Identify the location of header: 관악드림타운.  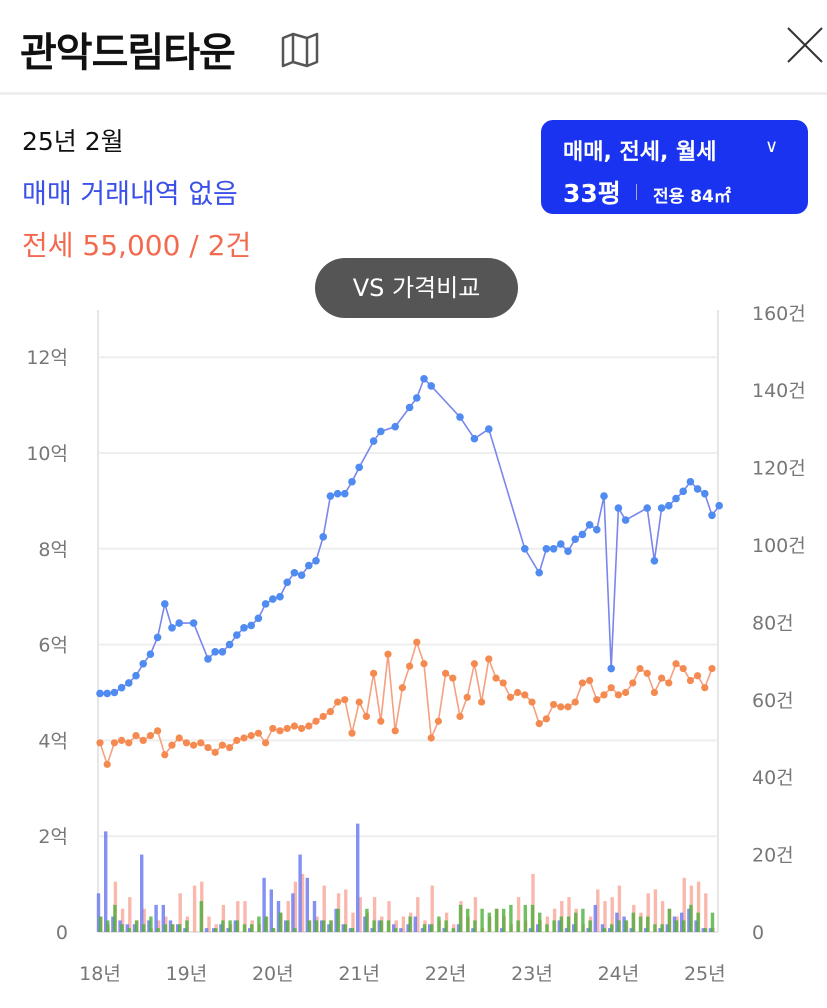
(413, 47).